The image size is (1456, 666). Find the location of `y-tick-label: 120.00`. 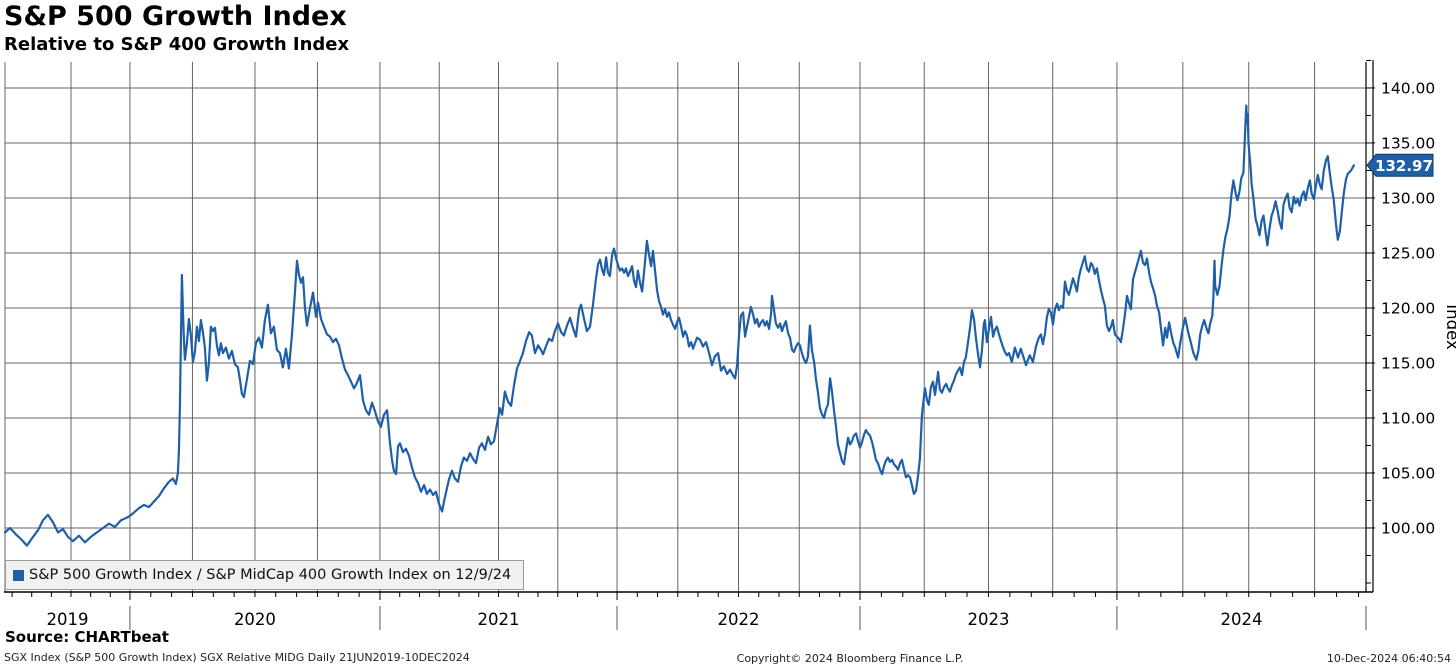

y-tick-label: 120.00 is located at coordinates (1408, 308).